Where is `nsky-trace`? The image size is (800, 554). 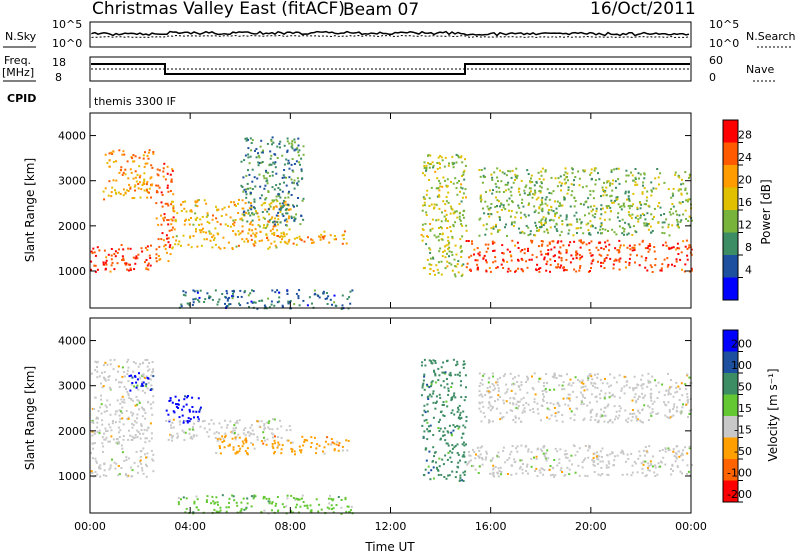 nsky-trace is located at coordinates (390, 34).